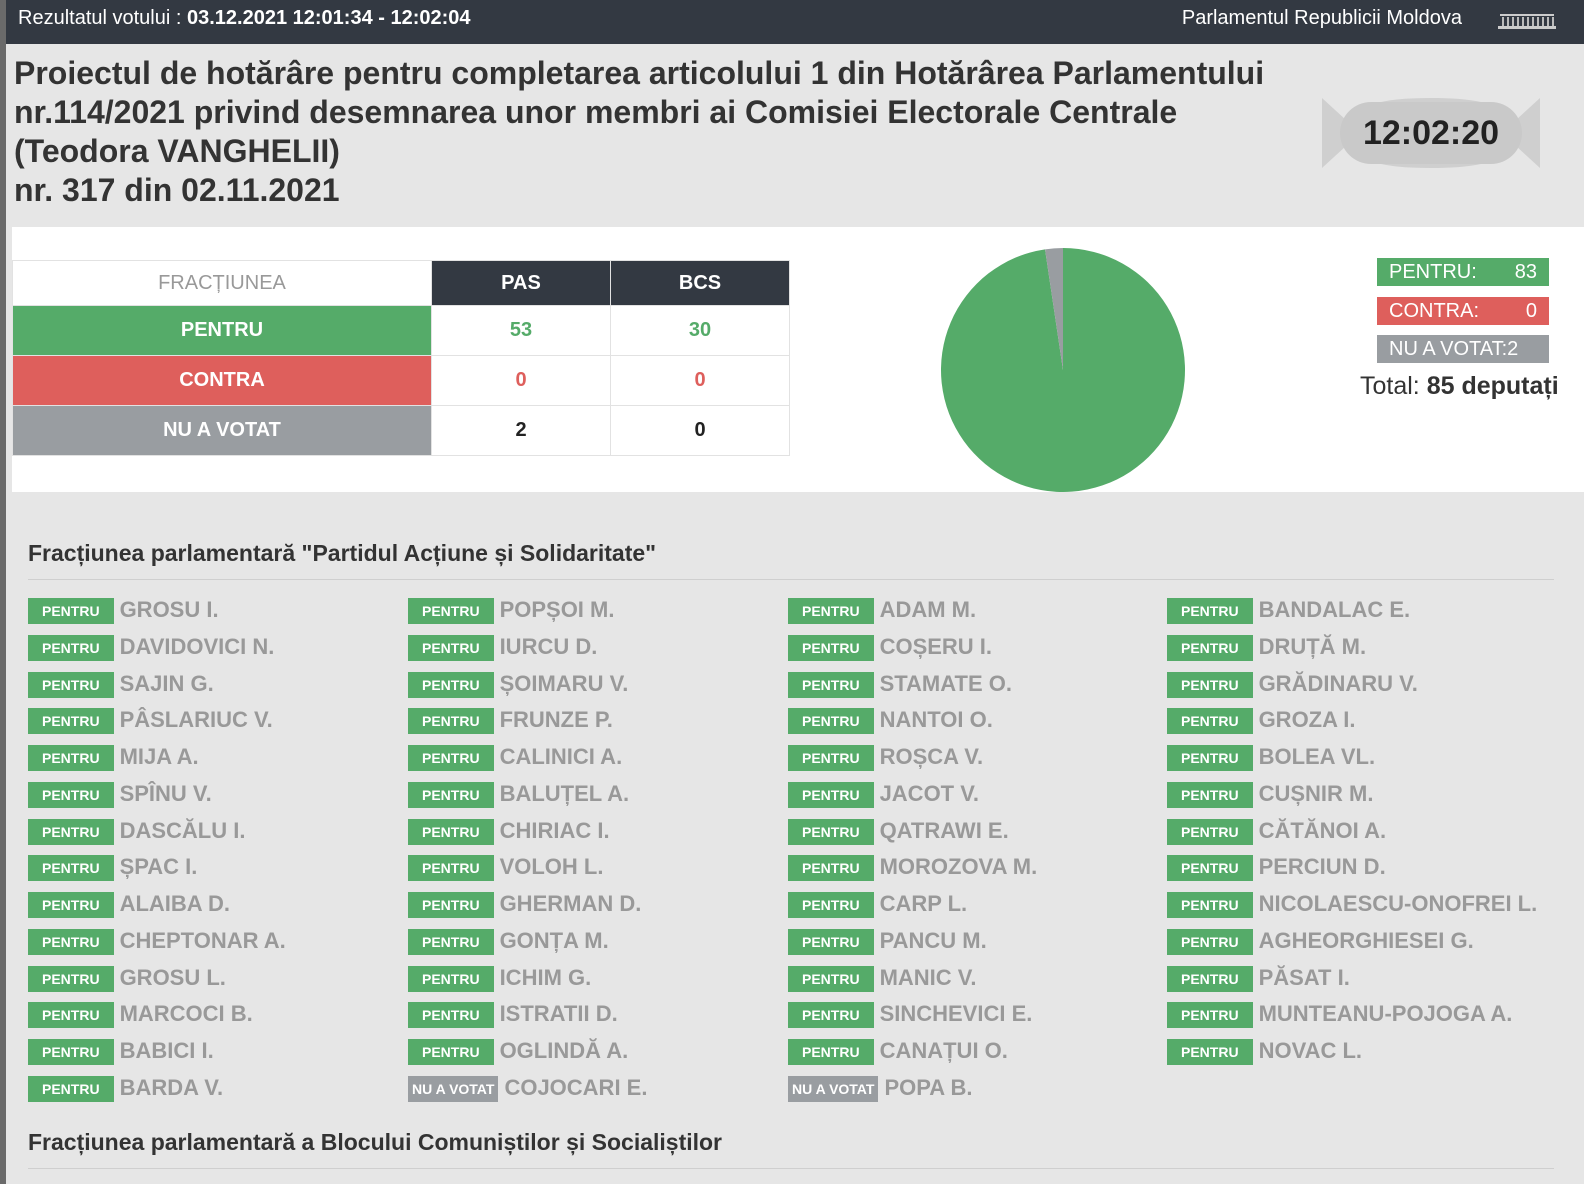 Image resolution: width=1584 pixels, height=1184 pixels. Describe the element at coordinates (1527, 21) in the screenshot. I see `parliament-building-icon` at that location.